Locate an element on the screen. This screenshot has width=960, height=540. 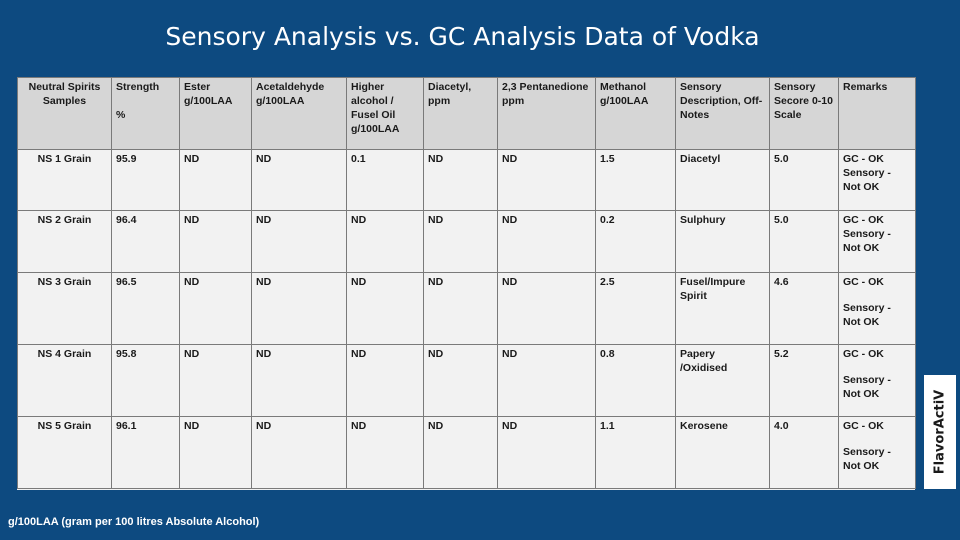
strength-cell: 96.4 is located at coordinates (145, 241).